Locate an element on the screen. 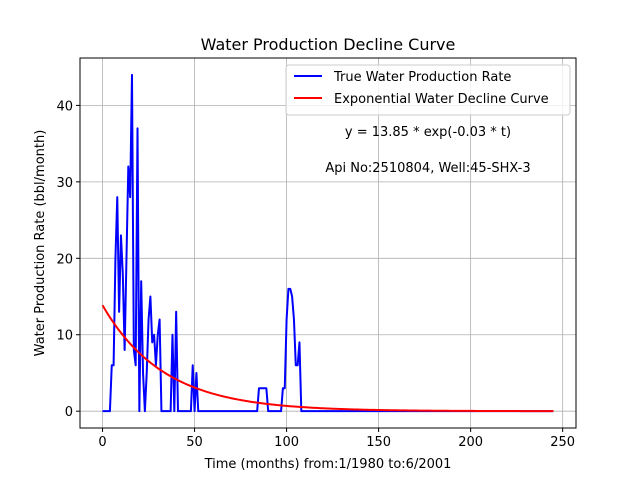  y-tick-label: 40 is located at coordinates (64, 106).